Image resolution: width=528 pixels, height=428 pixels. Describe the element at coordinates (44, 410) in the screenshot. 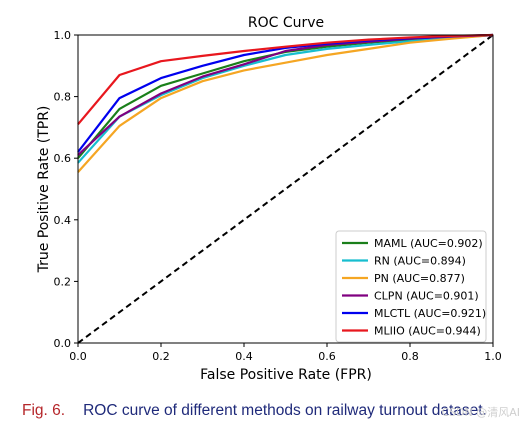

I see `figure-label: Fig. 6.` at that location.